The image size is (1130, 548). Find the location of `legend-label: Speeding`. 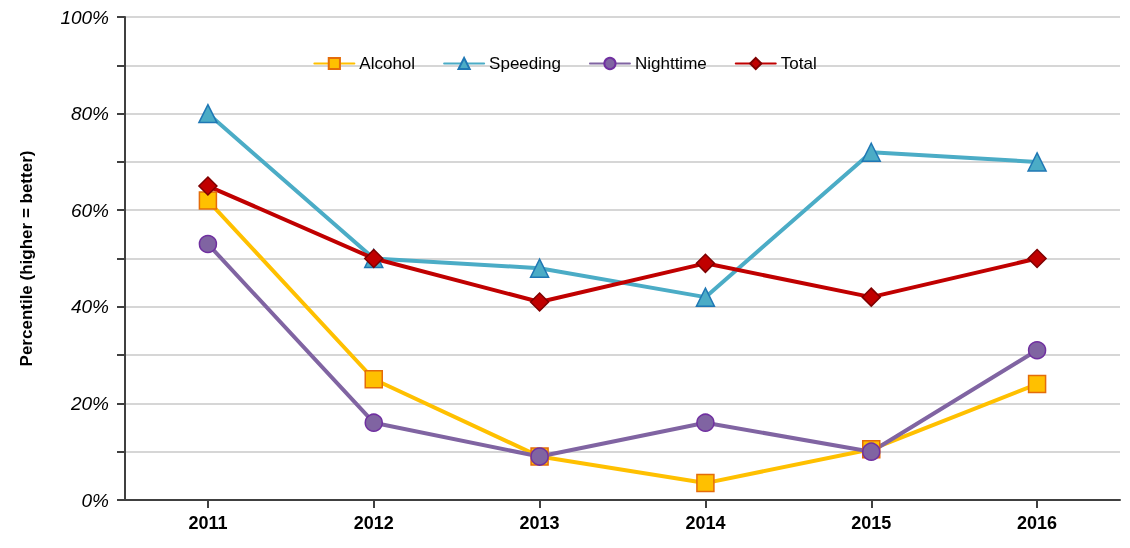

legend-label: Speeding is located at coordinates (525, 63).